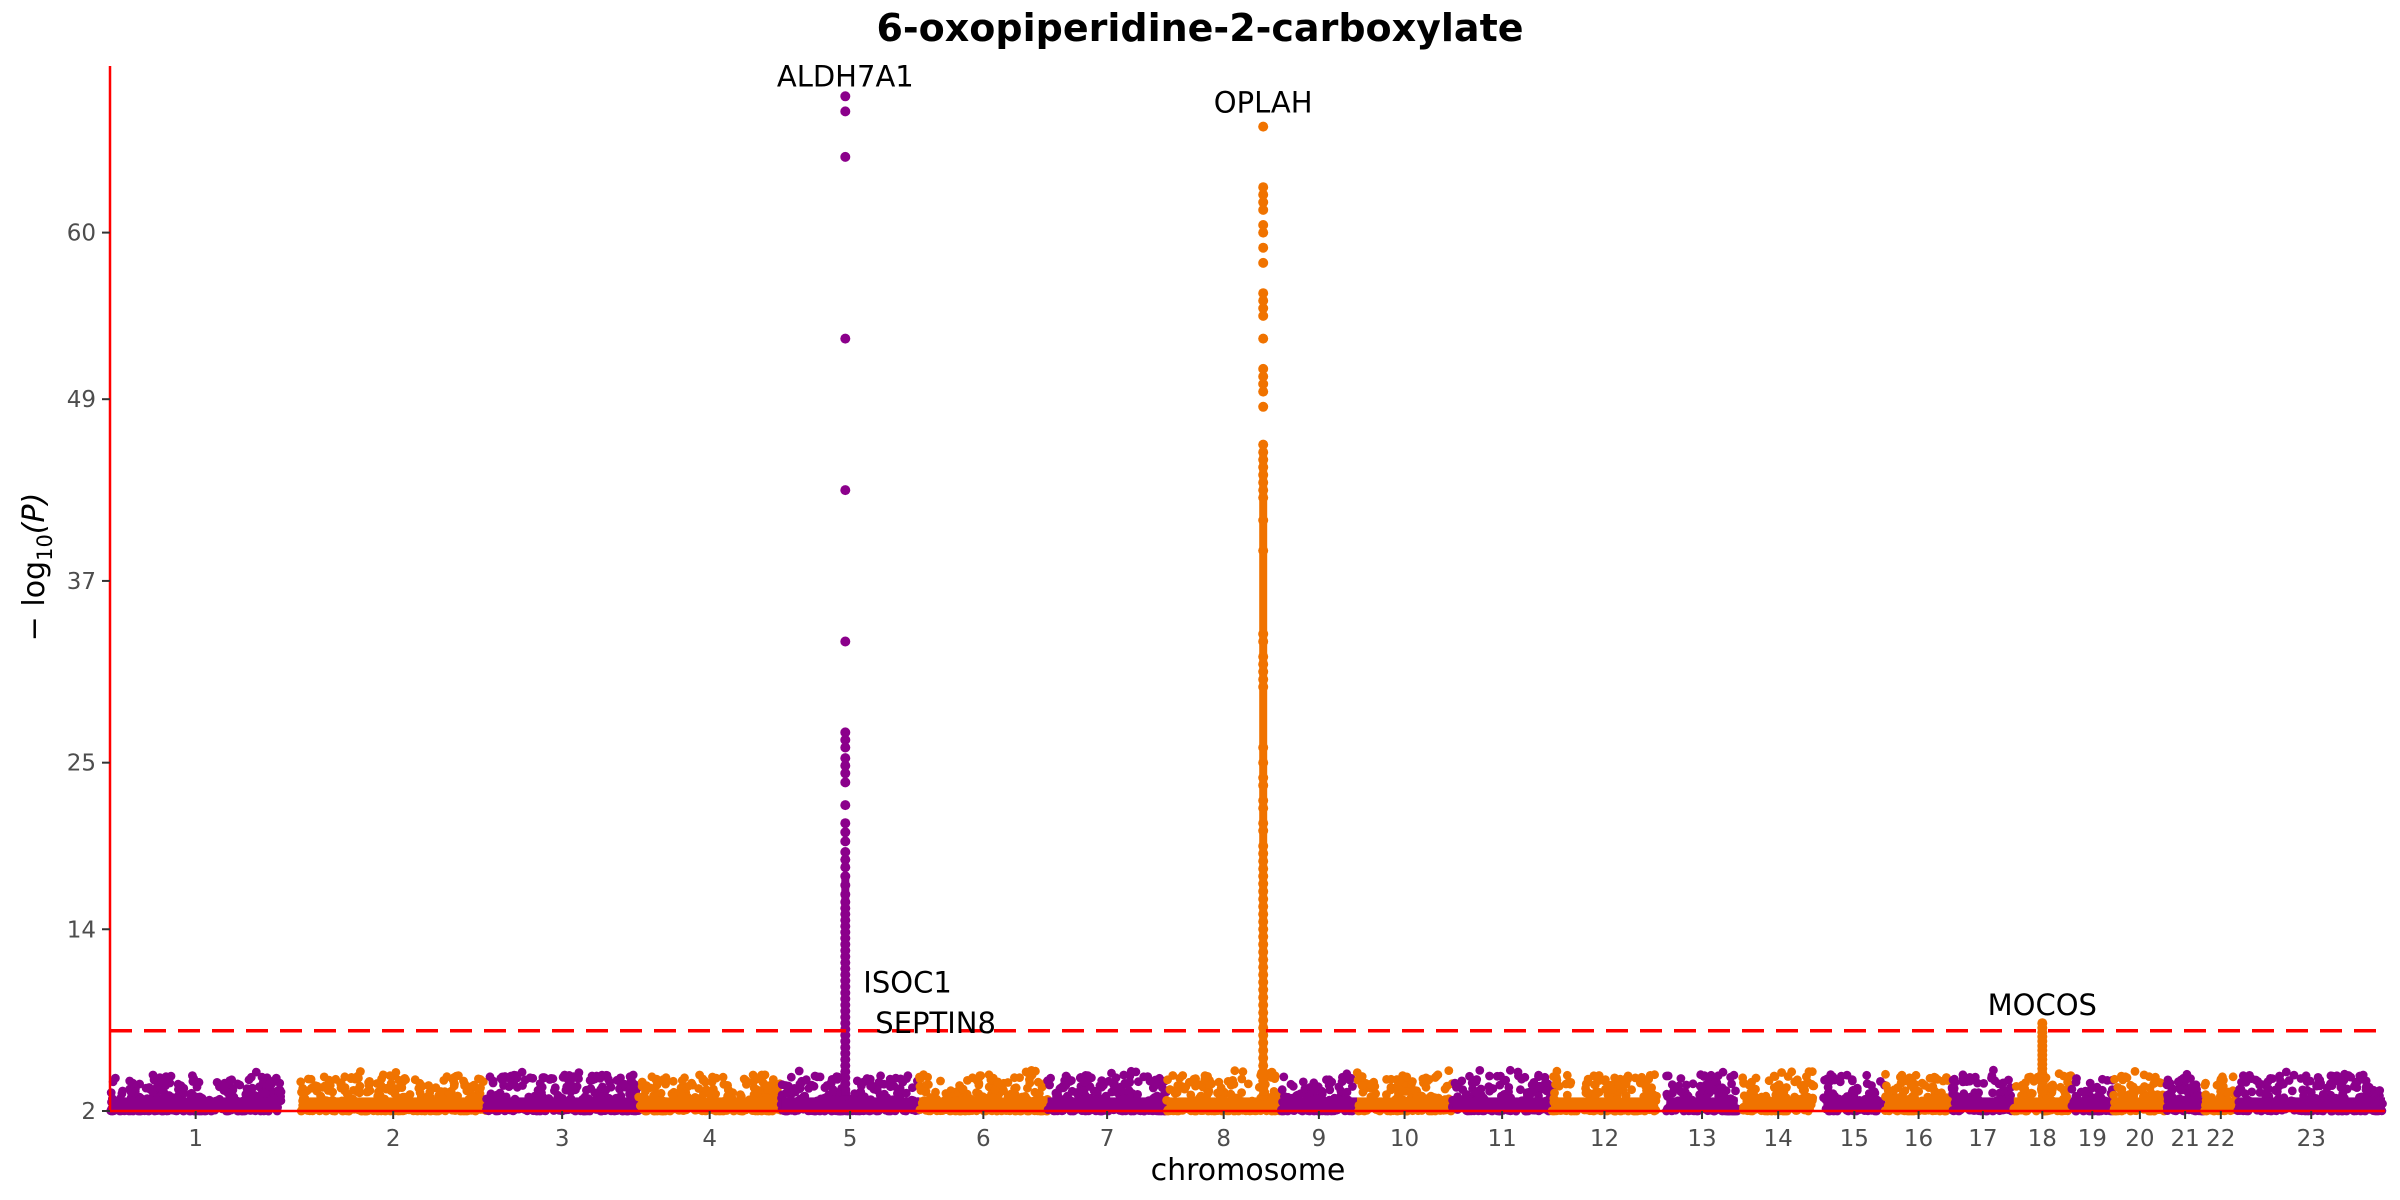  What do you see at coordinates (1854, 1139) in the screenshot?
I see `x-tick-label-chr-15: 15` at bounding box center [1854, 1139].